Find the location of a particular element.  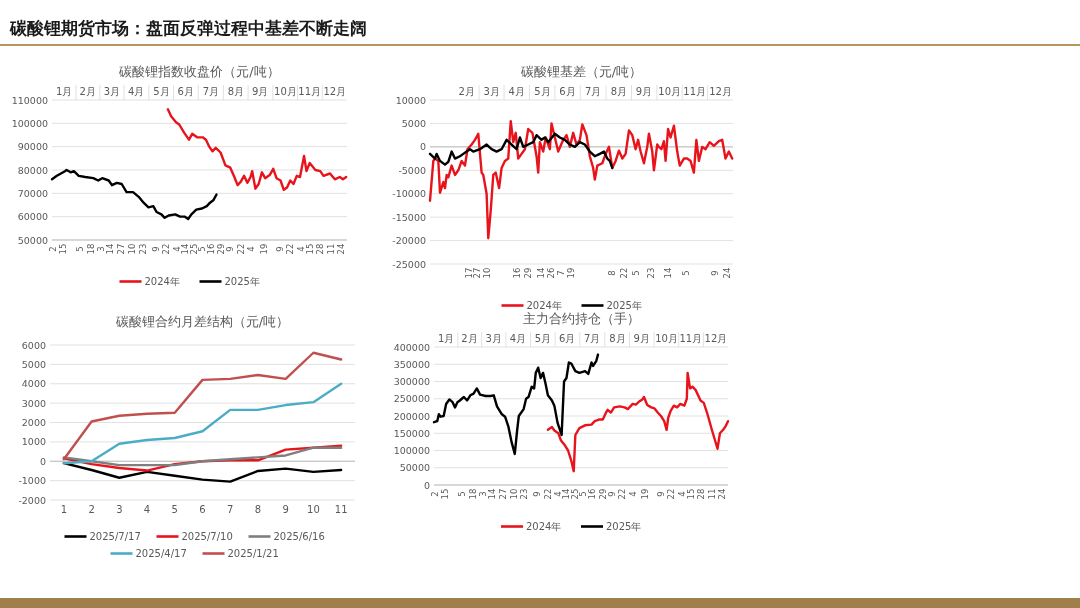

x-tick-label: 18 is located at coordinates (90, 249).